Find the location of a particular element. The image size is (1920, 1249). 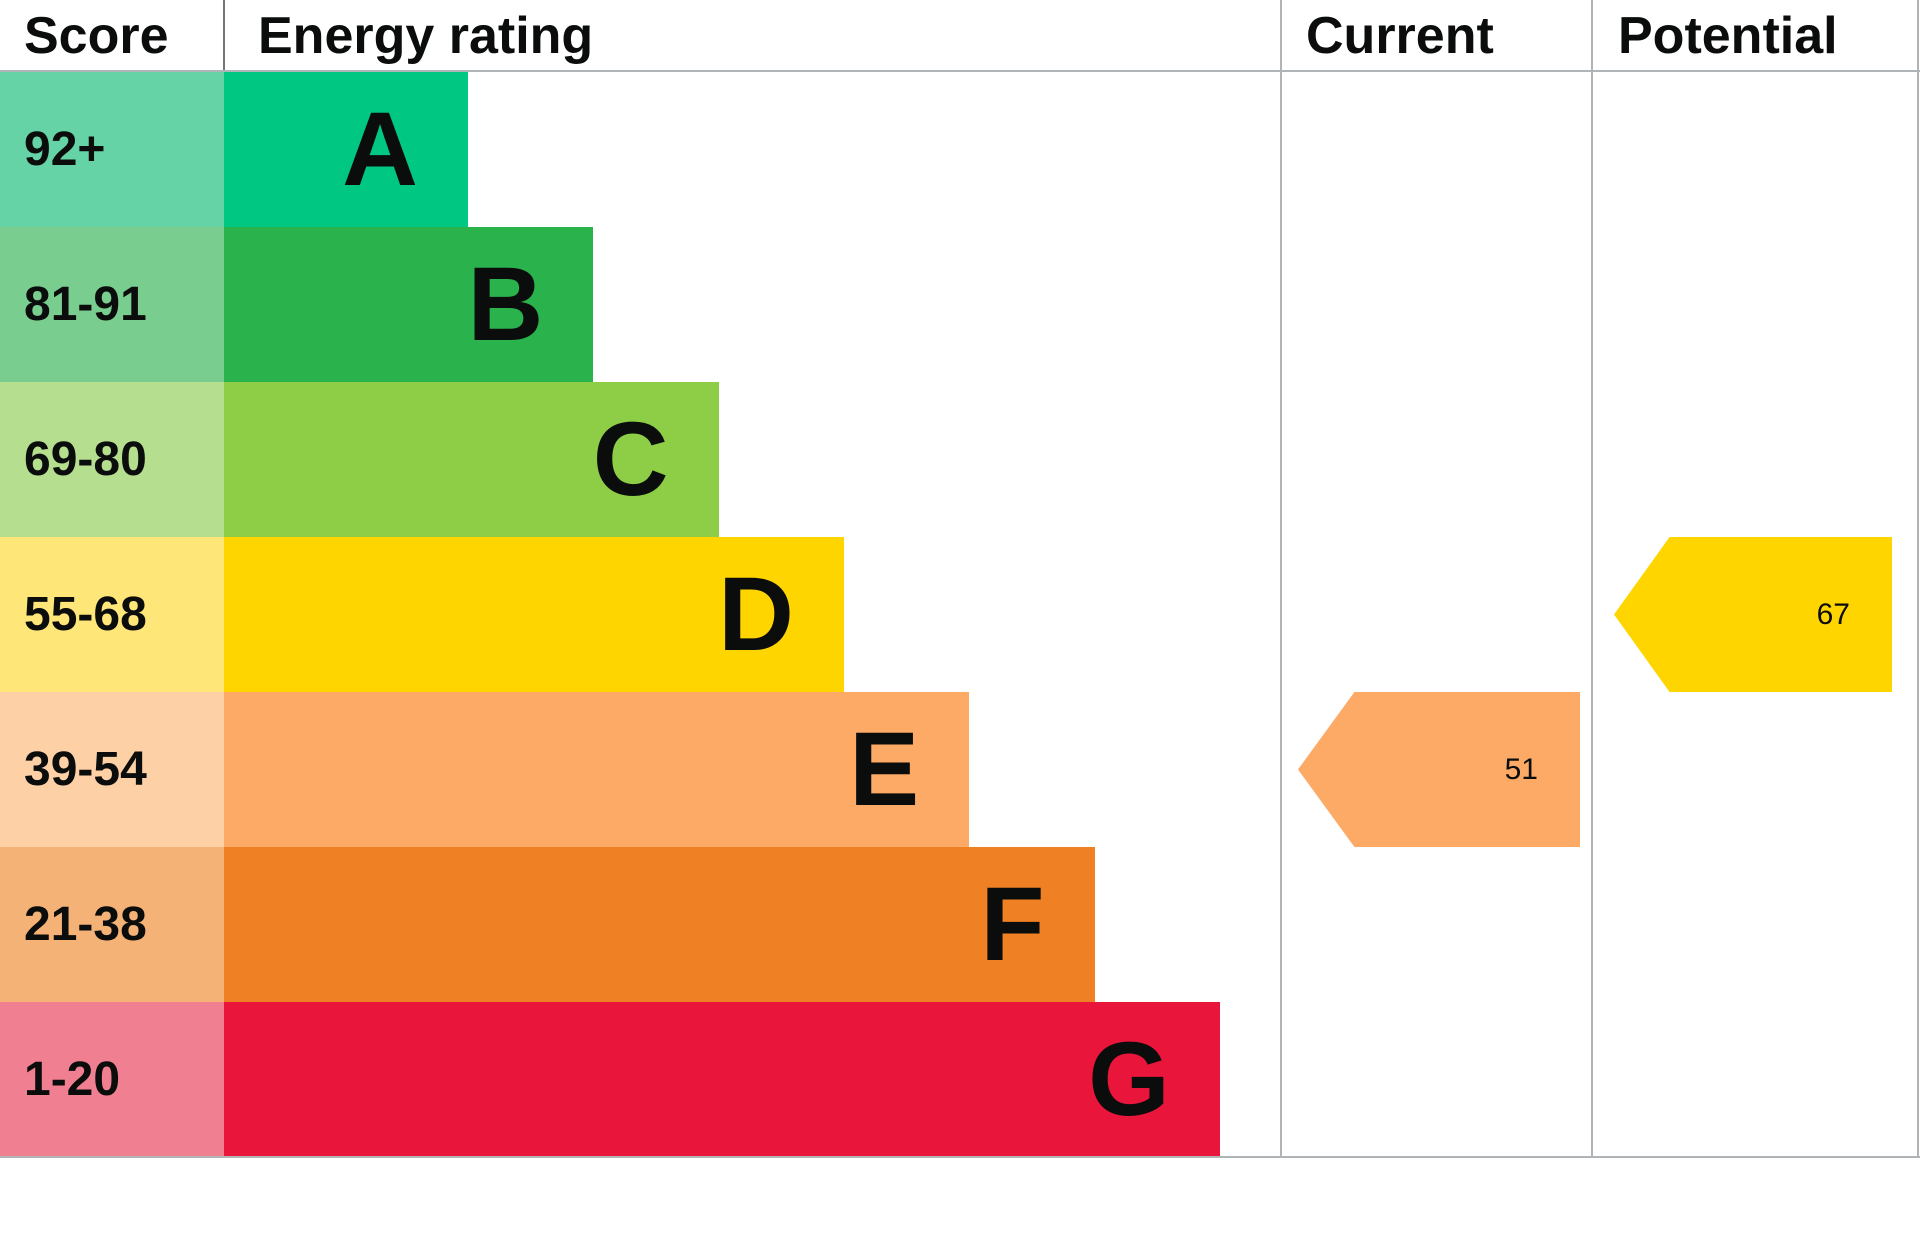

band-score-range: 1-20 is located at coordinates (112, 1079).